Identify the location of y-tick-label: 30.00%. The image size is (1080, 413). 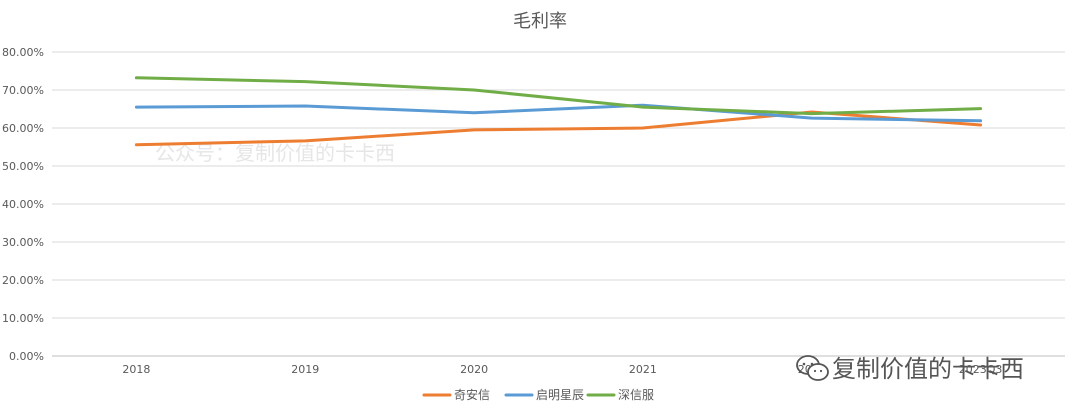
(23, 242).